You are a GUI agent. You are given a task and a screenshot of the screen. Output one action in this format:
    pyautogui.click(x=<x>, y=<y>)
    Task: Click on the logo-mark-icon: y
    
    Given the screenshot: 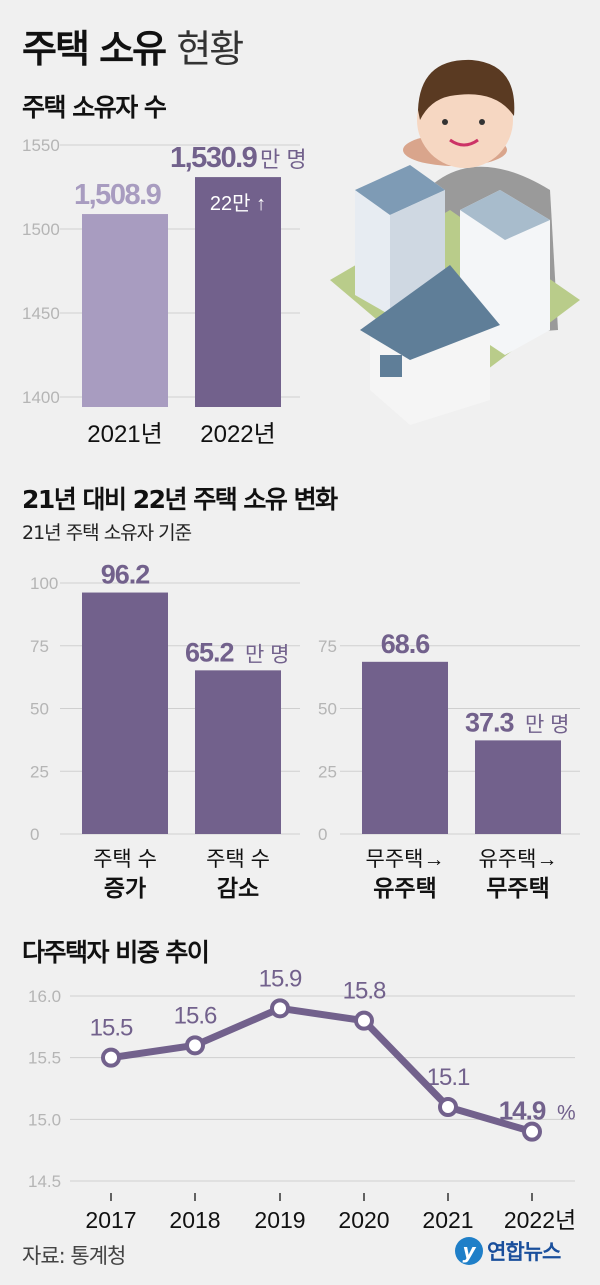 What is the action you would take?
    pyautogui.click(x=469, y=1251)
    